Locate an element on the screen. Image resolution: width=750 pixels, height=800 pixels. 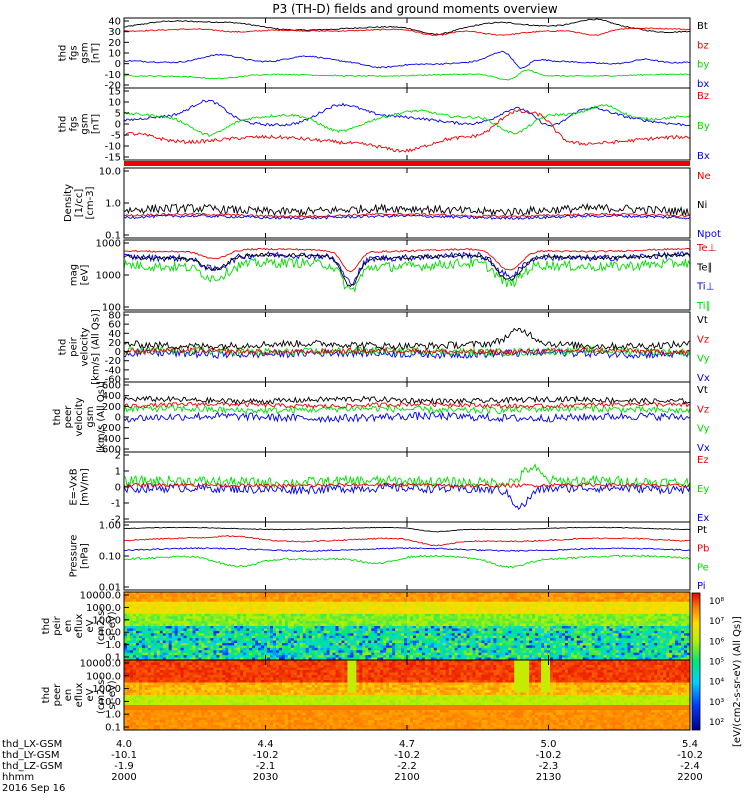
series-line-Vx is located at coordinates (407, 353).